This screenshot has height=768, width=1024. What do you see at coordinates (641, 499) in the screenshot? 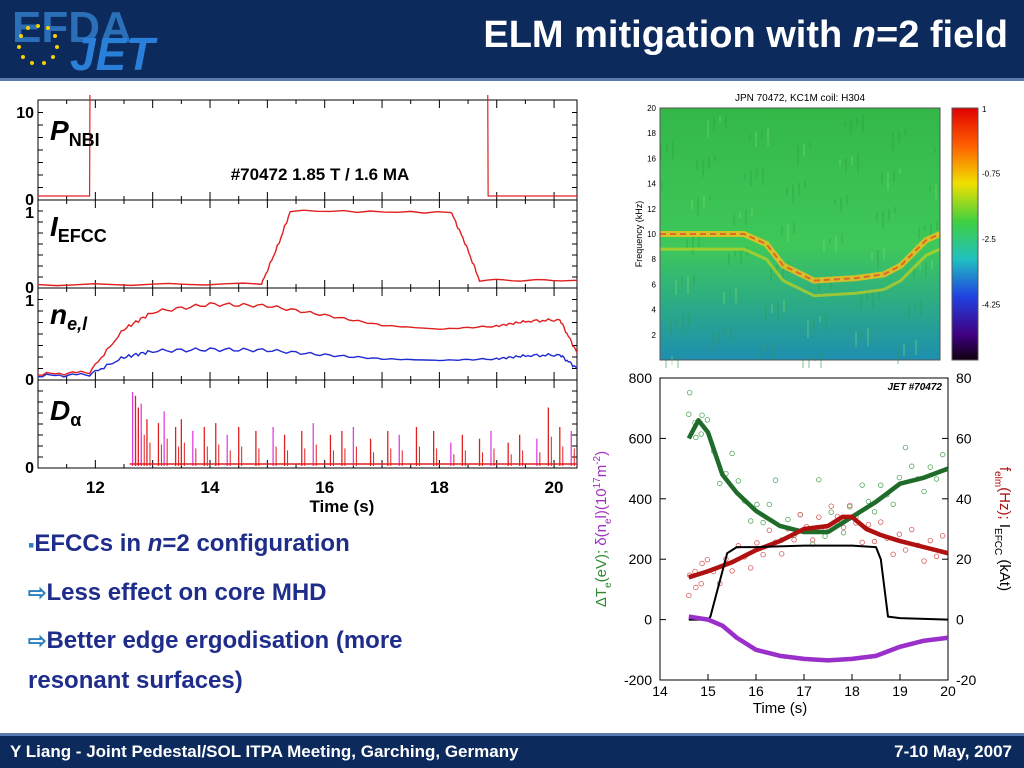
I see `y-left-tick-label: 400` at bounding box center [641, 499].